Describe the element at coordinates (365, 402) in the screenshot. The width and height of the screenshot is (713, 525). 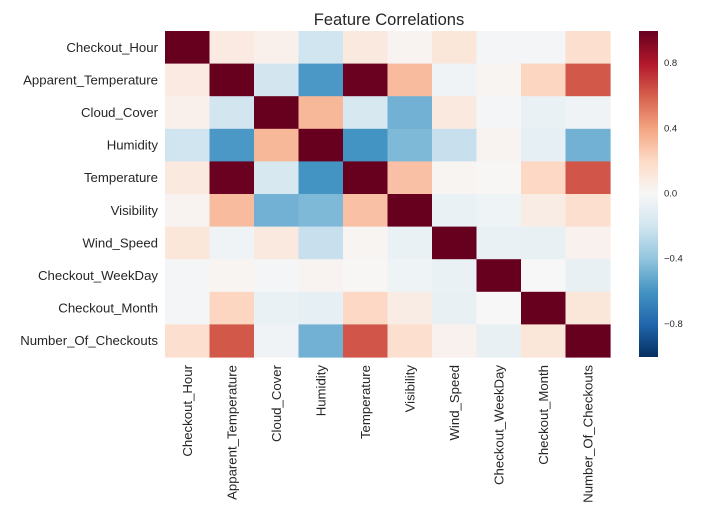
I see `column-label: Temperature` at that location.